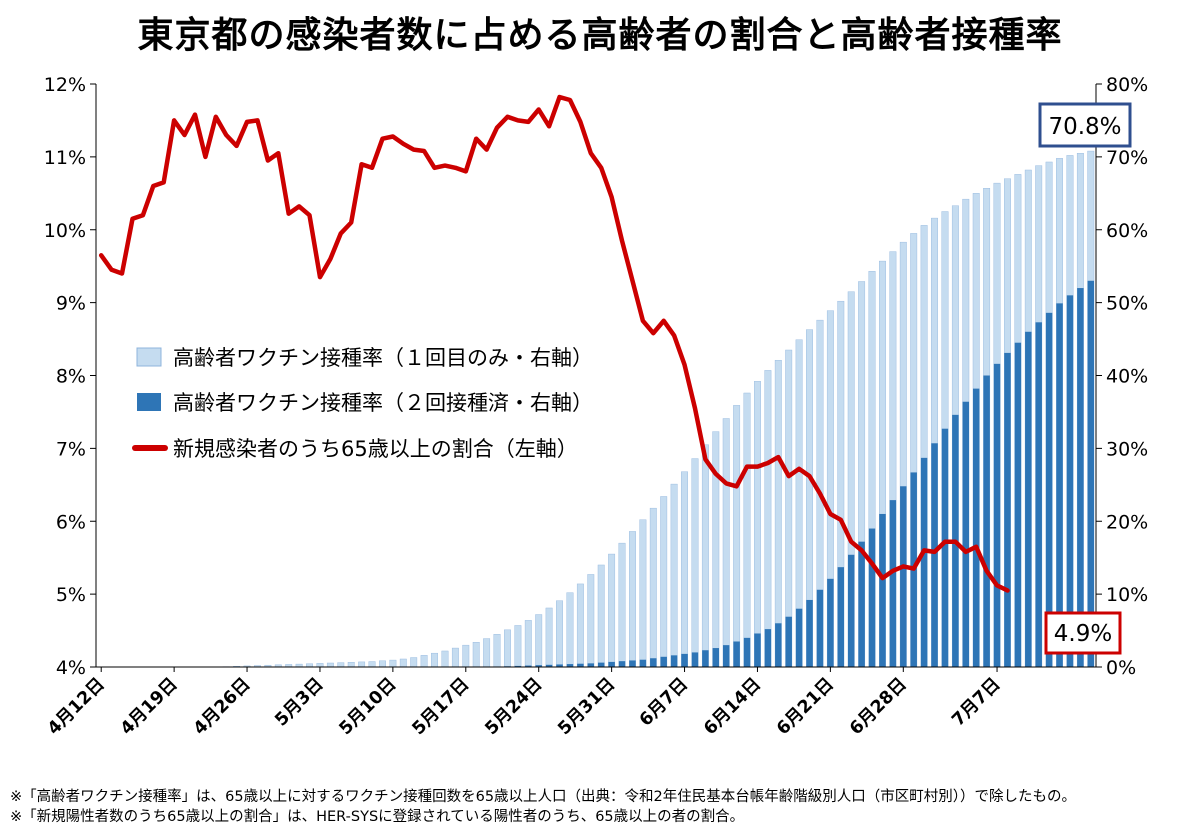  Describe the element at coordinates (222, 706) in the screenshot. I see `x-tick-label: 4月26日` at that location.